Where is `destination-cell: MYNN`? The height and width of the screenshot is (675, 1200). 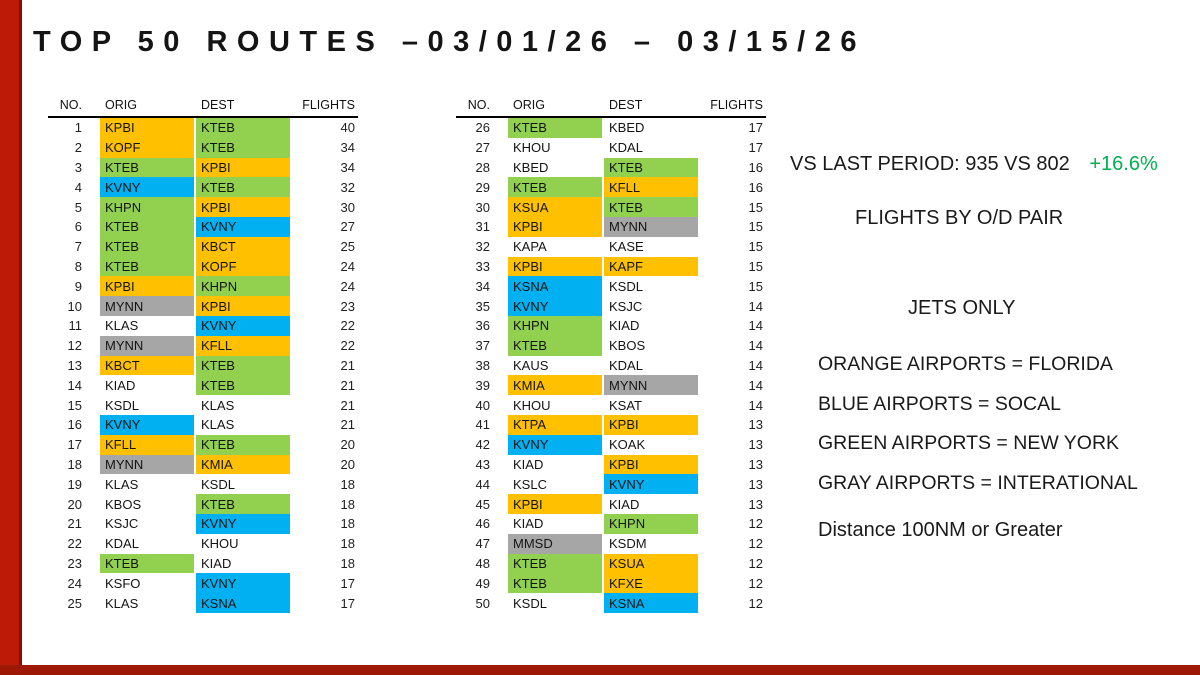
destination-cell: MYNN is located at coordinates (651, 226).